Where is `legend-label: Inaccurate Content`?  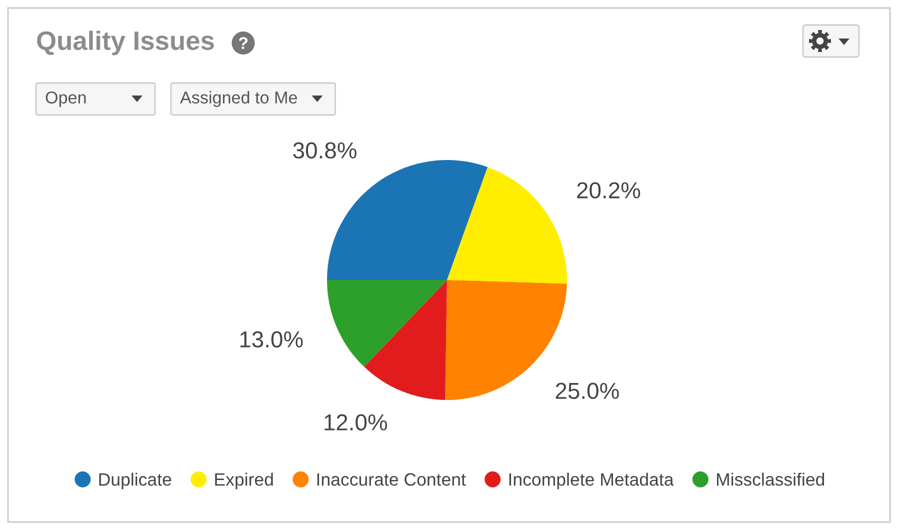 legend-label: Inaccurate Content is located at coordinates (391, 479).